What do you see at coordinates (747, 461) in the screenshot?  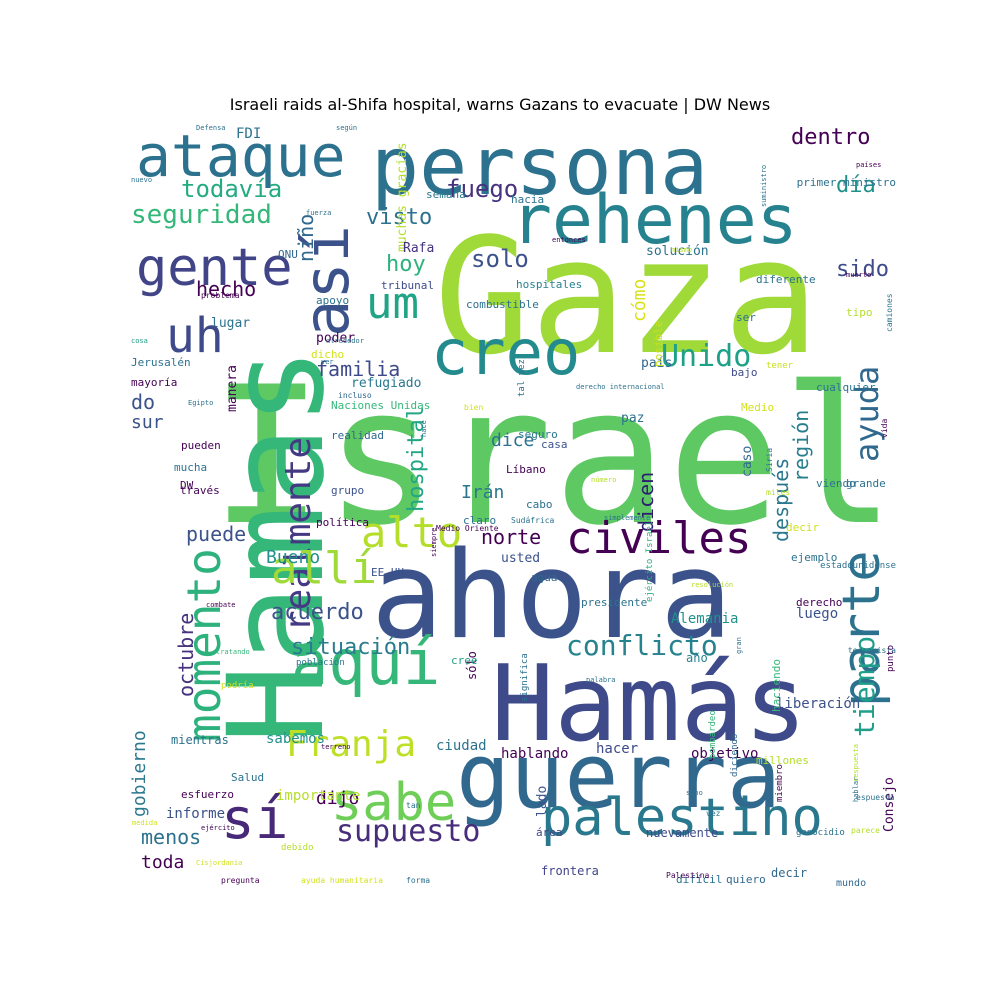 I see `wordcloud-word: caso` at bounding box center [747, 461].